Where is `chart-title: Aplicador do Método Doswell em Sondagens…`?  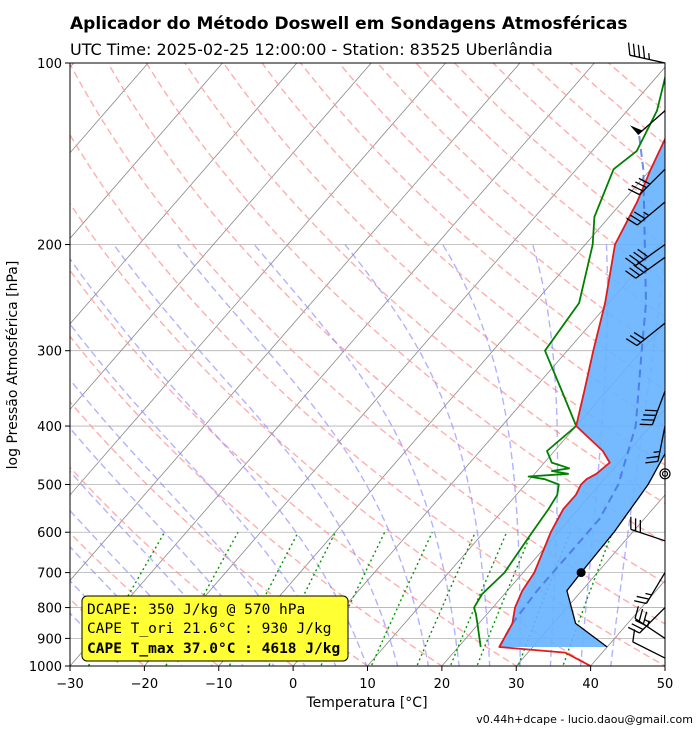
chart-title: Aplicador do Método Doswell em Sondagens… is located at coordinates (348, 24).